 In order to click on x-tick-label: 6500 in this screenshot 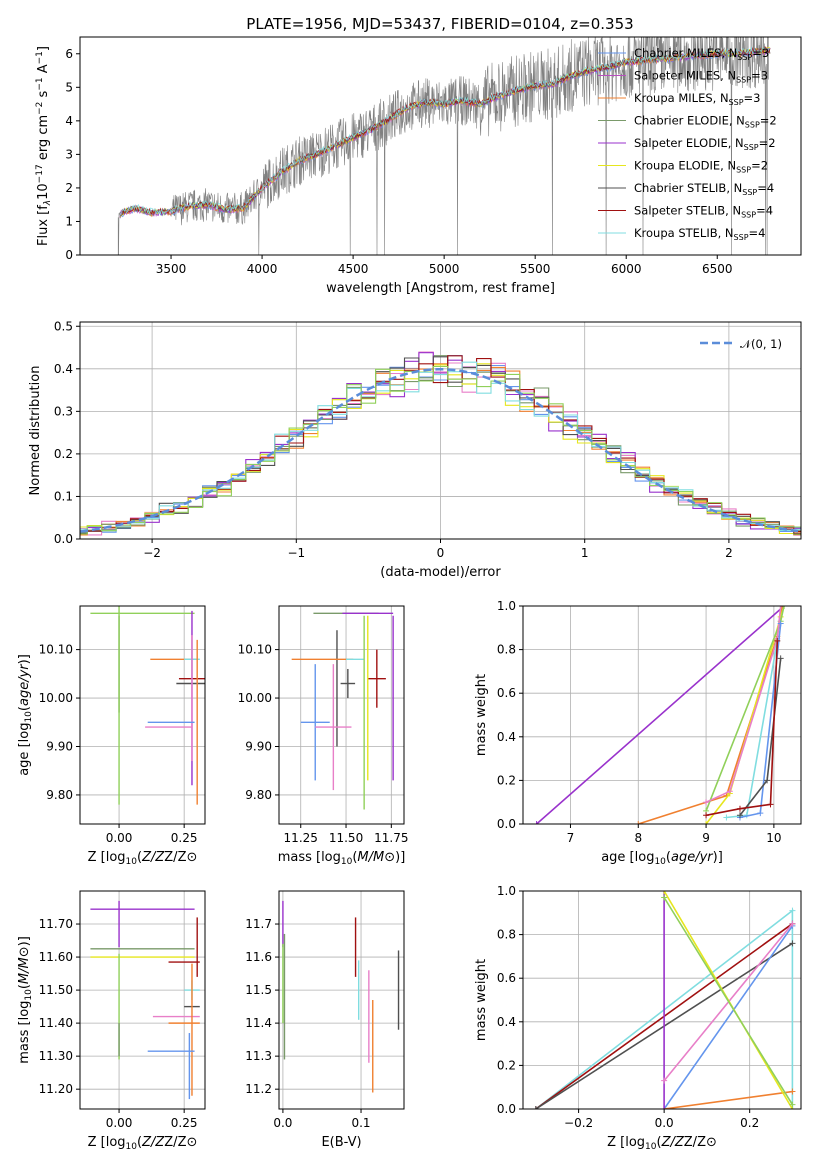, I will do `click(717, 269)`.